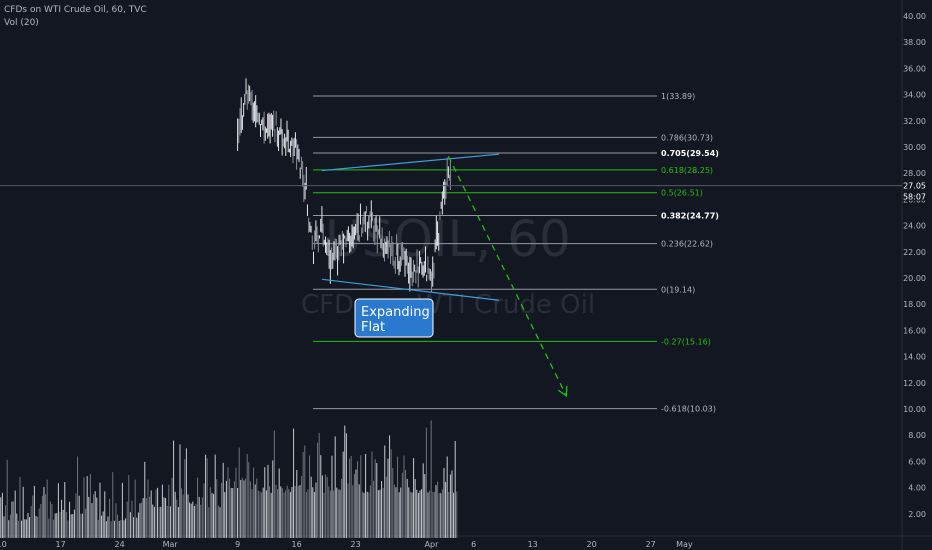  Describe the element at coordinates (508, 193) in the screenshot. I see `fib-level: 0.5(26.51)` at that location.